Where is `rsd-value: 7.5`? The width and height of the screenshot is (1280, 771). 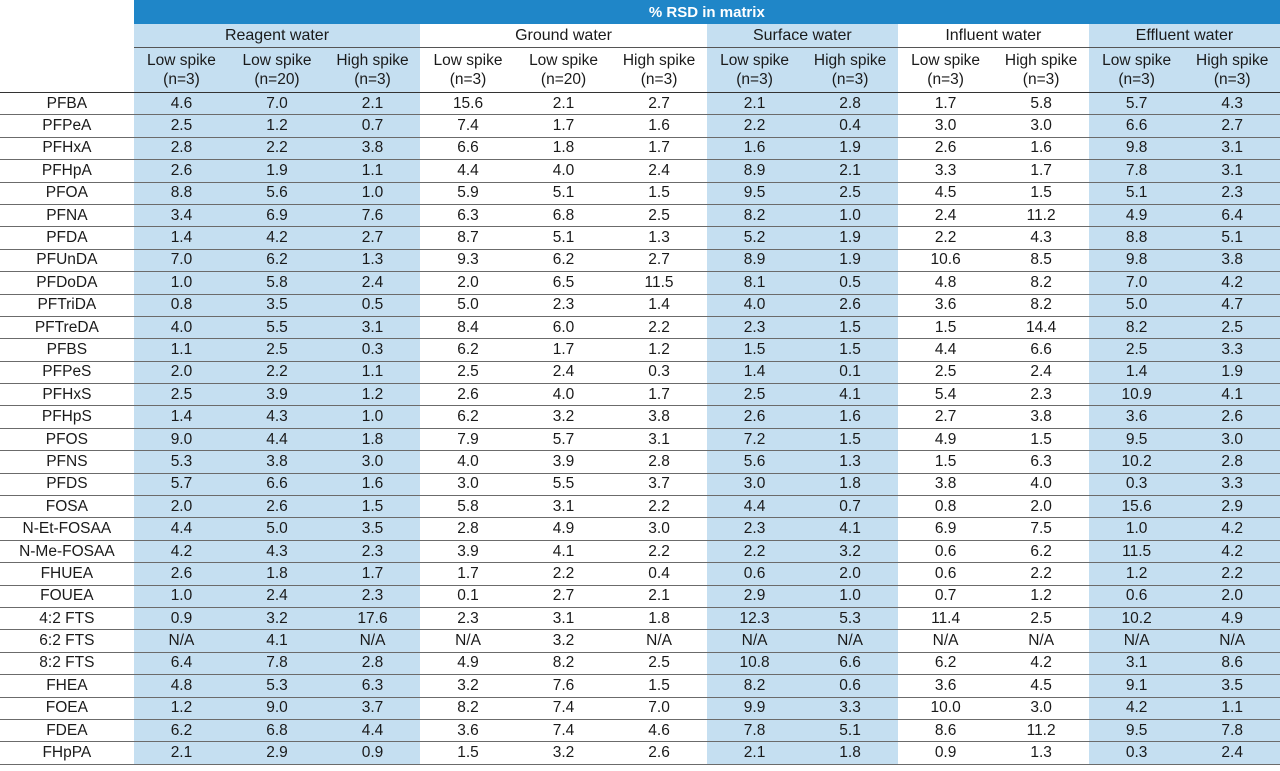
rsd-value: 7.5 is located at coordinates (1041, 529).